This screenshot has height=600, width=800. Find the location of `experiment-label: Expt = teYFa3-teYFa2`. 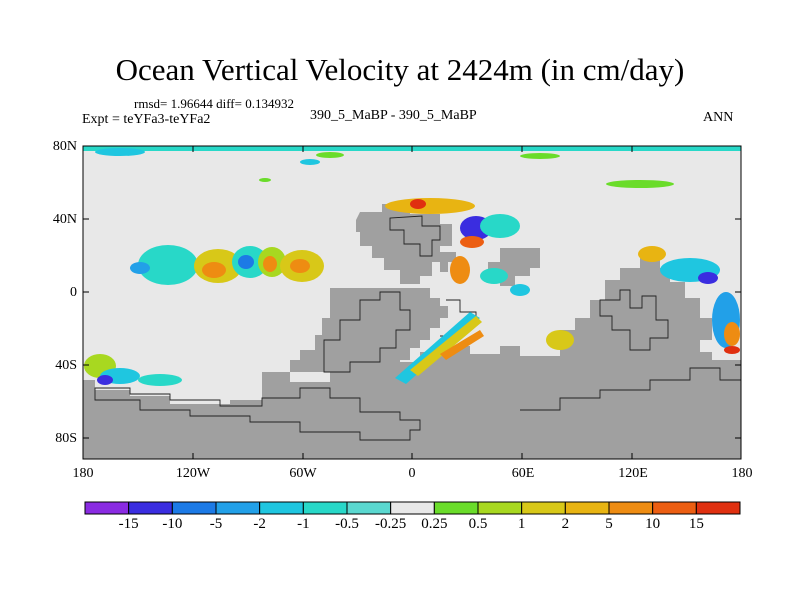

experiment-label: Expt = teYFa3-teYFa2 is located at coordinates (146, 119).